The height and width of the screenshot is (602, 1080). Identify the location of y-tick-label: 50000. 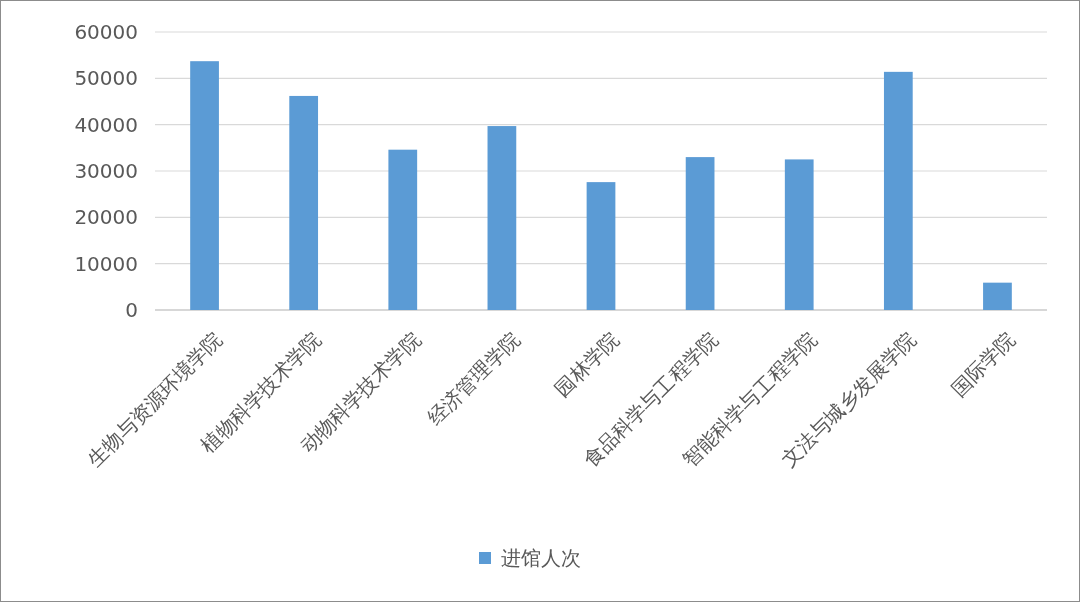
(106, 78).